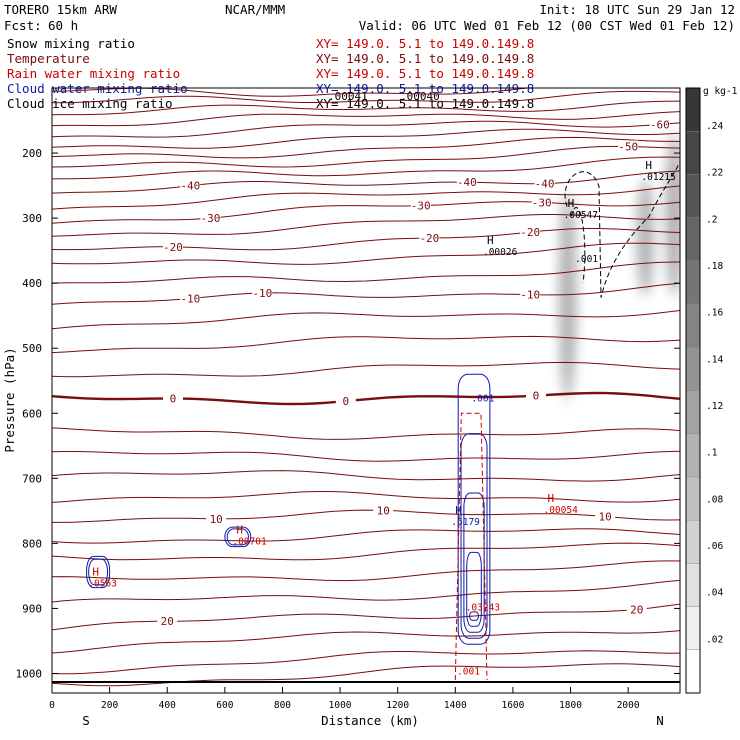 Image resolution: width=740 pixels, height=740 pixels. I want to click on maximum-value: .0563, so click(102, 584).